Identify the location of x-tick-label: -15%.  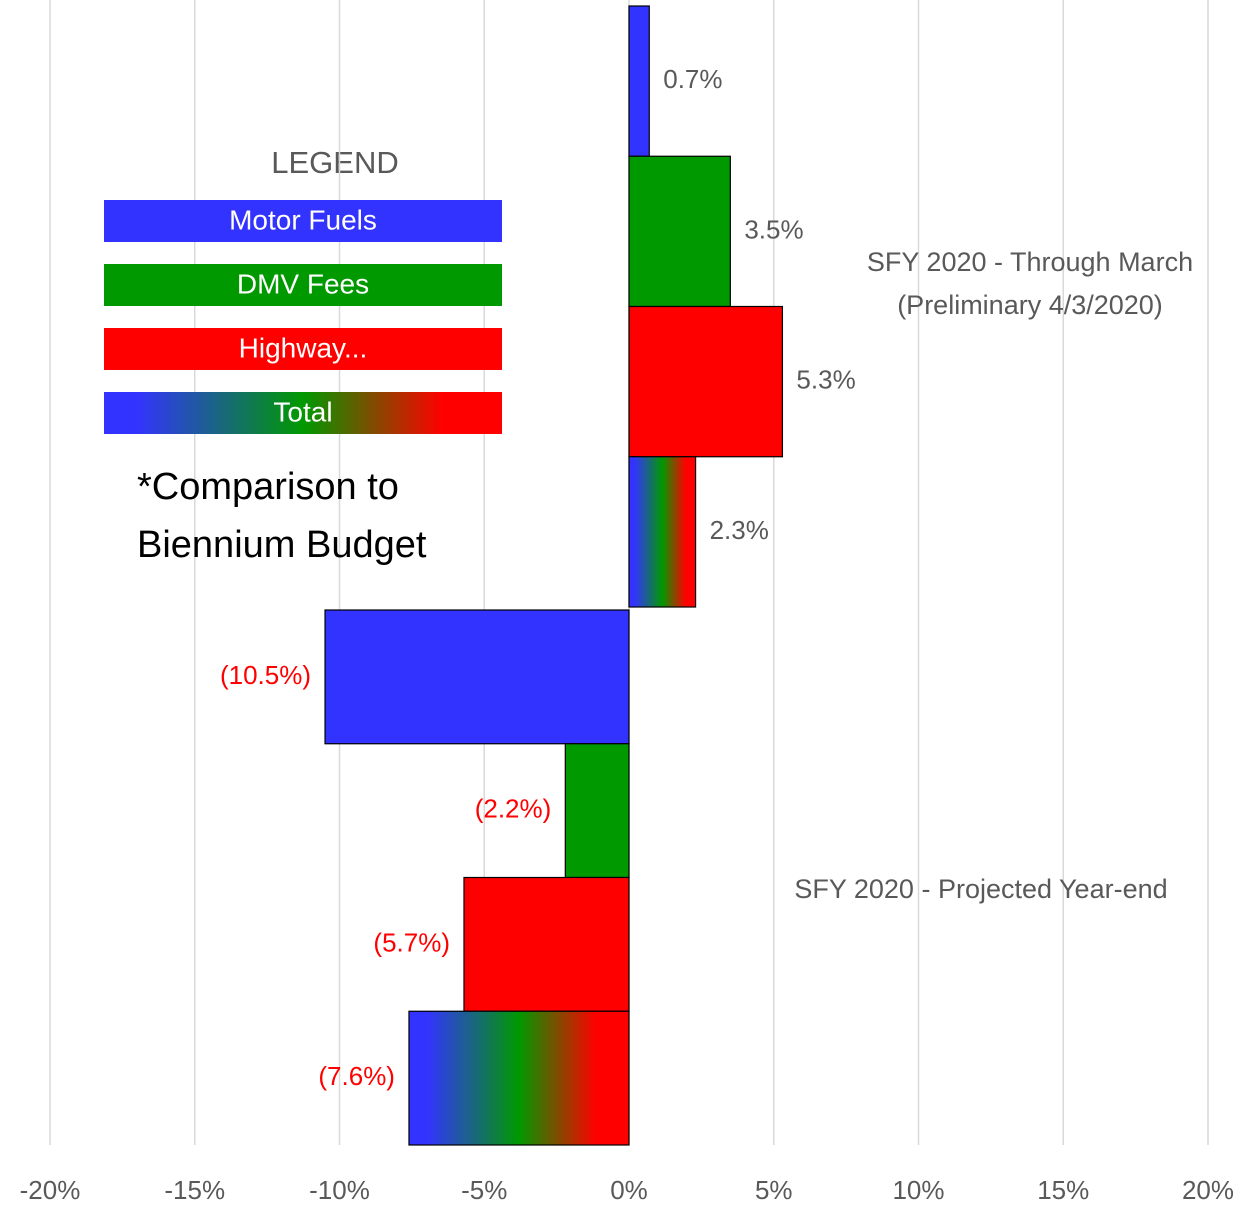
(194, 1190).